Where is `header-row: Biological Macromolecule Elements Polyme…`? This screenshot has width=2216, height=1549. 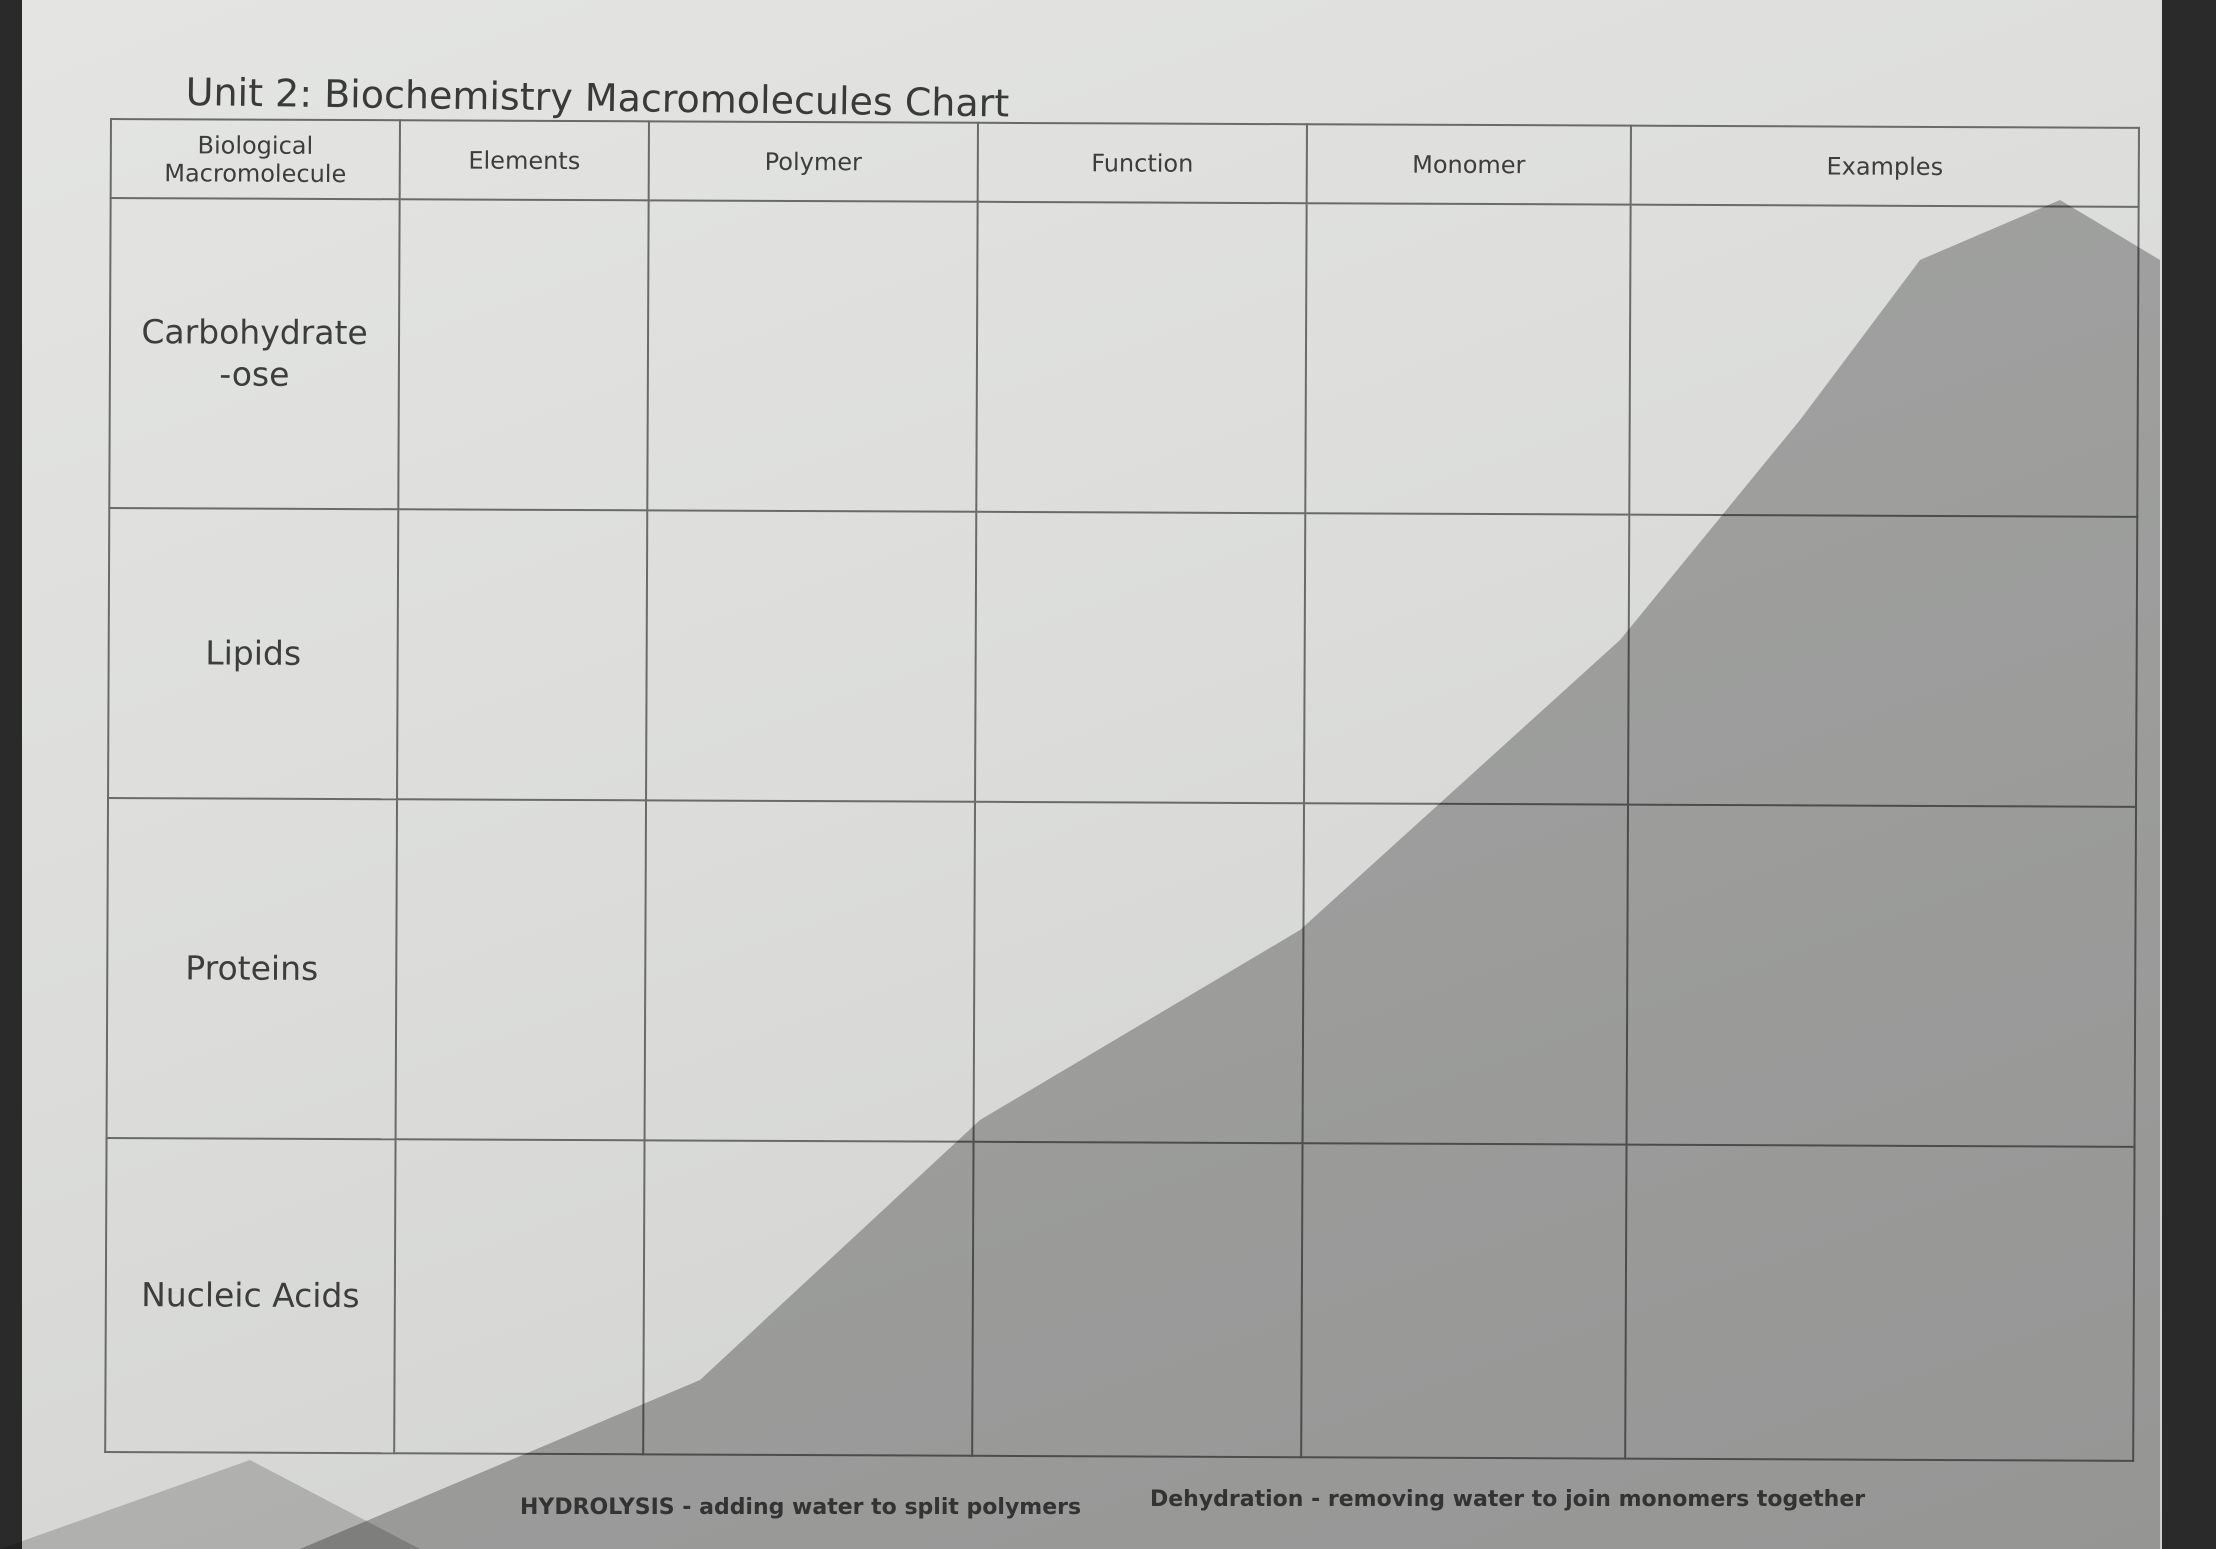 header-row: Biological Macromolecule Elements Polyme… is located at coordinates (1124, 163).